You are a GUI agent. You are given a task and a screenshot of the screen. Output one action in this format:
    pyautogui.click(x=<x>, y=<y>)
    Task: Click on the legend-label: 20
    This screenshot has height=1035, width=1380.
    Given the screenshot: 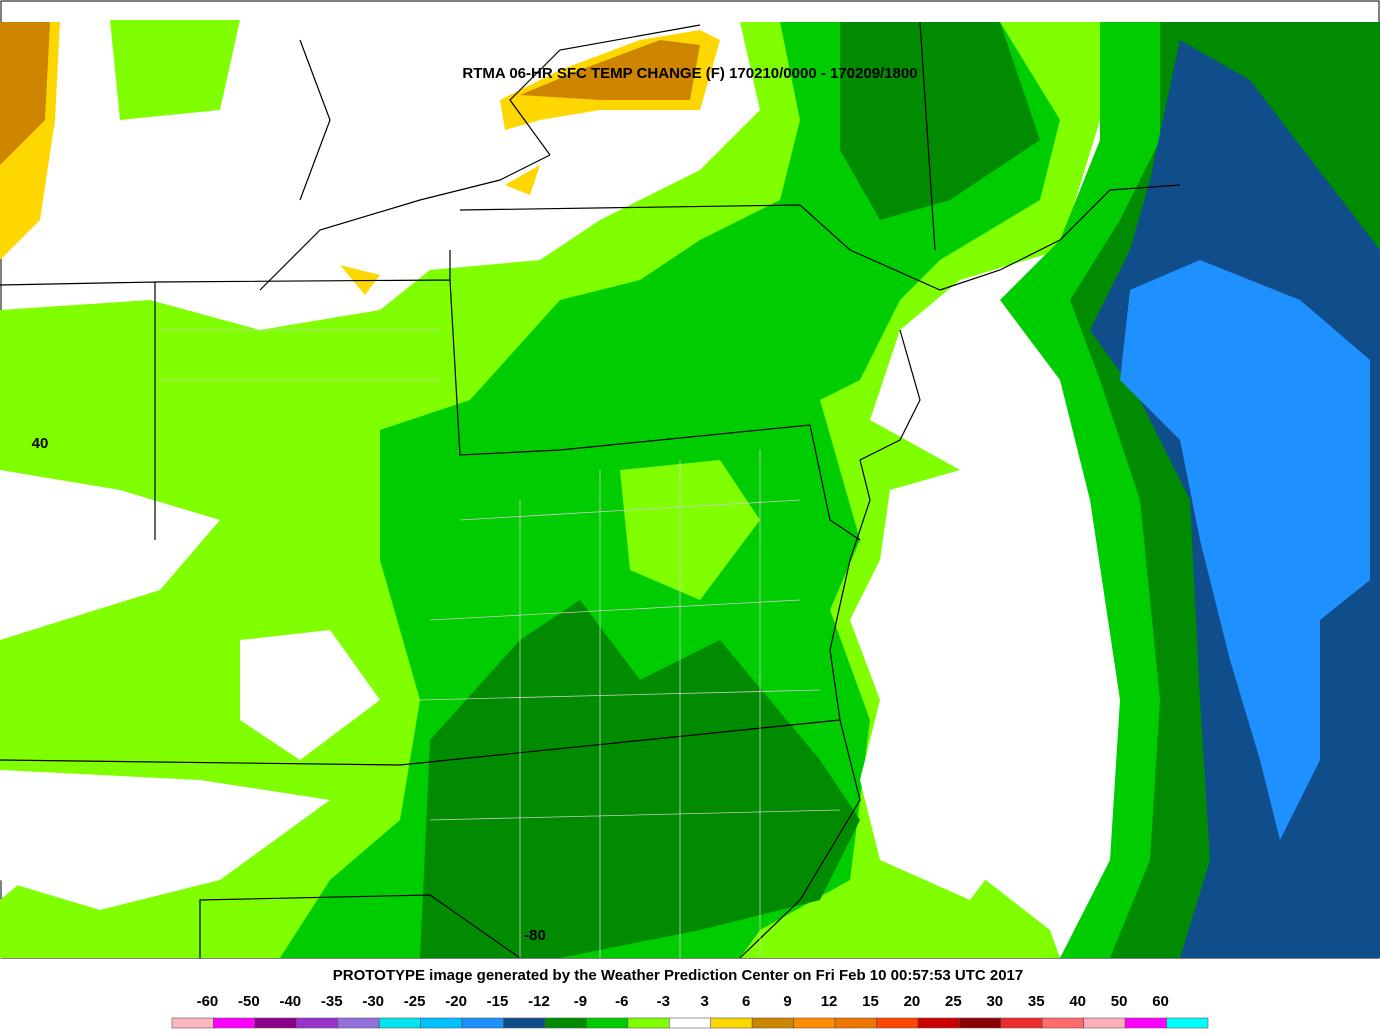 What is the action you would take?
    pyautogui.click(x=912, y=1001)
    